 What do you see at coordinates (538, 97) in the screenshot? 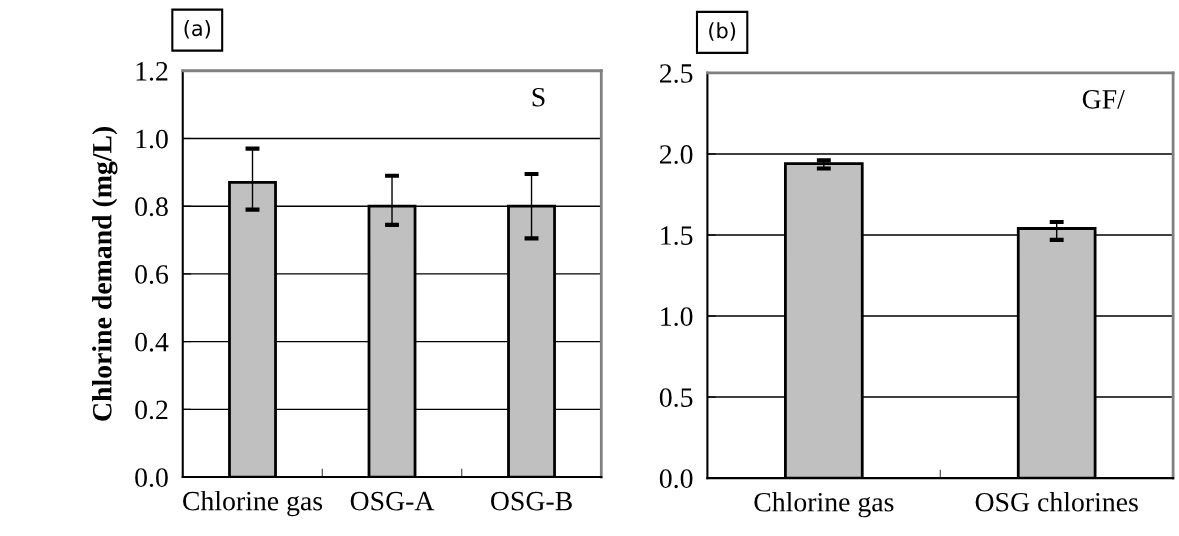
I see `annotation: S` at bounding box center [538, 97].